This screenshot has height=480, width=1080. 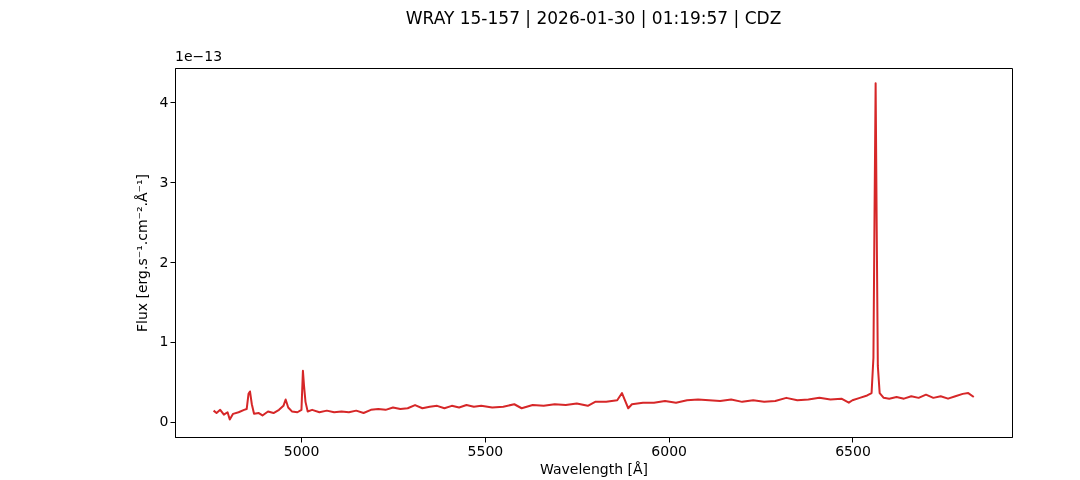 What do you see at coordinates (164, 261) in the screenshot?
I see `y-tick-label: 2` at bounding box center [164, 261].